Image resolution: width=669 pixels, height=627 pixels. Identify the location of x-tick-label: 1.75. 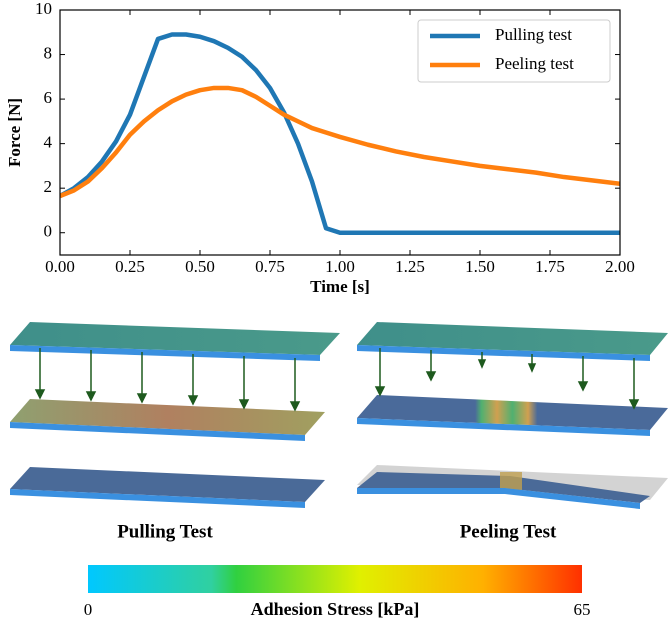
(550, 266).